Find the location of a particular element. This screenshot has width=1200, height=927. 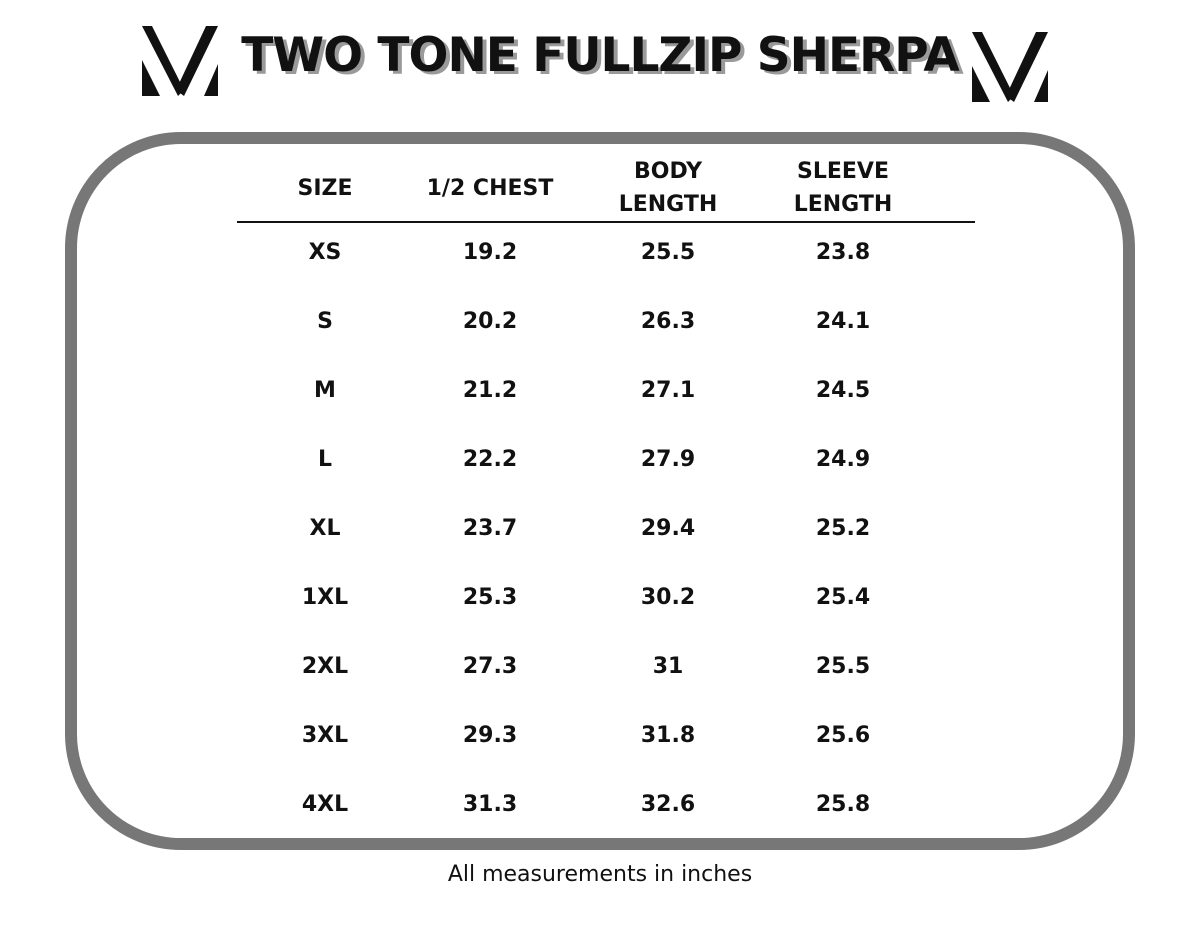

measurement: 25.2 is located at coordinates (843, 528).